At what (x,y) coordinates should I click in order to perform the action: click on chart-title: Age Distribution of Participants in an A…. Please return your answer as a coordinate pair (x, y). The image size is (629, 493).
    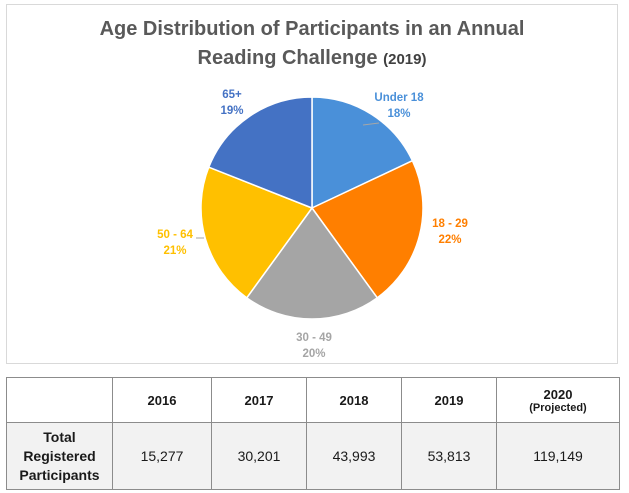
    Looking at the image, I should click on (312, 44).